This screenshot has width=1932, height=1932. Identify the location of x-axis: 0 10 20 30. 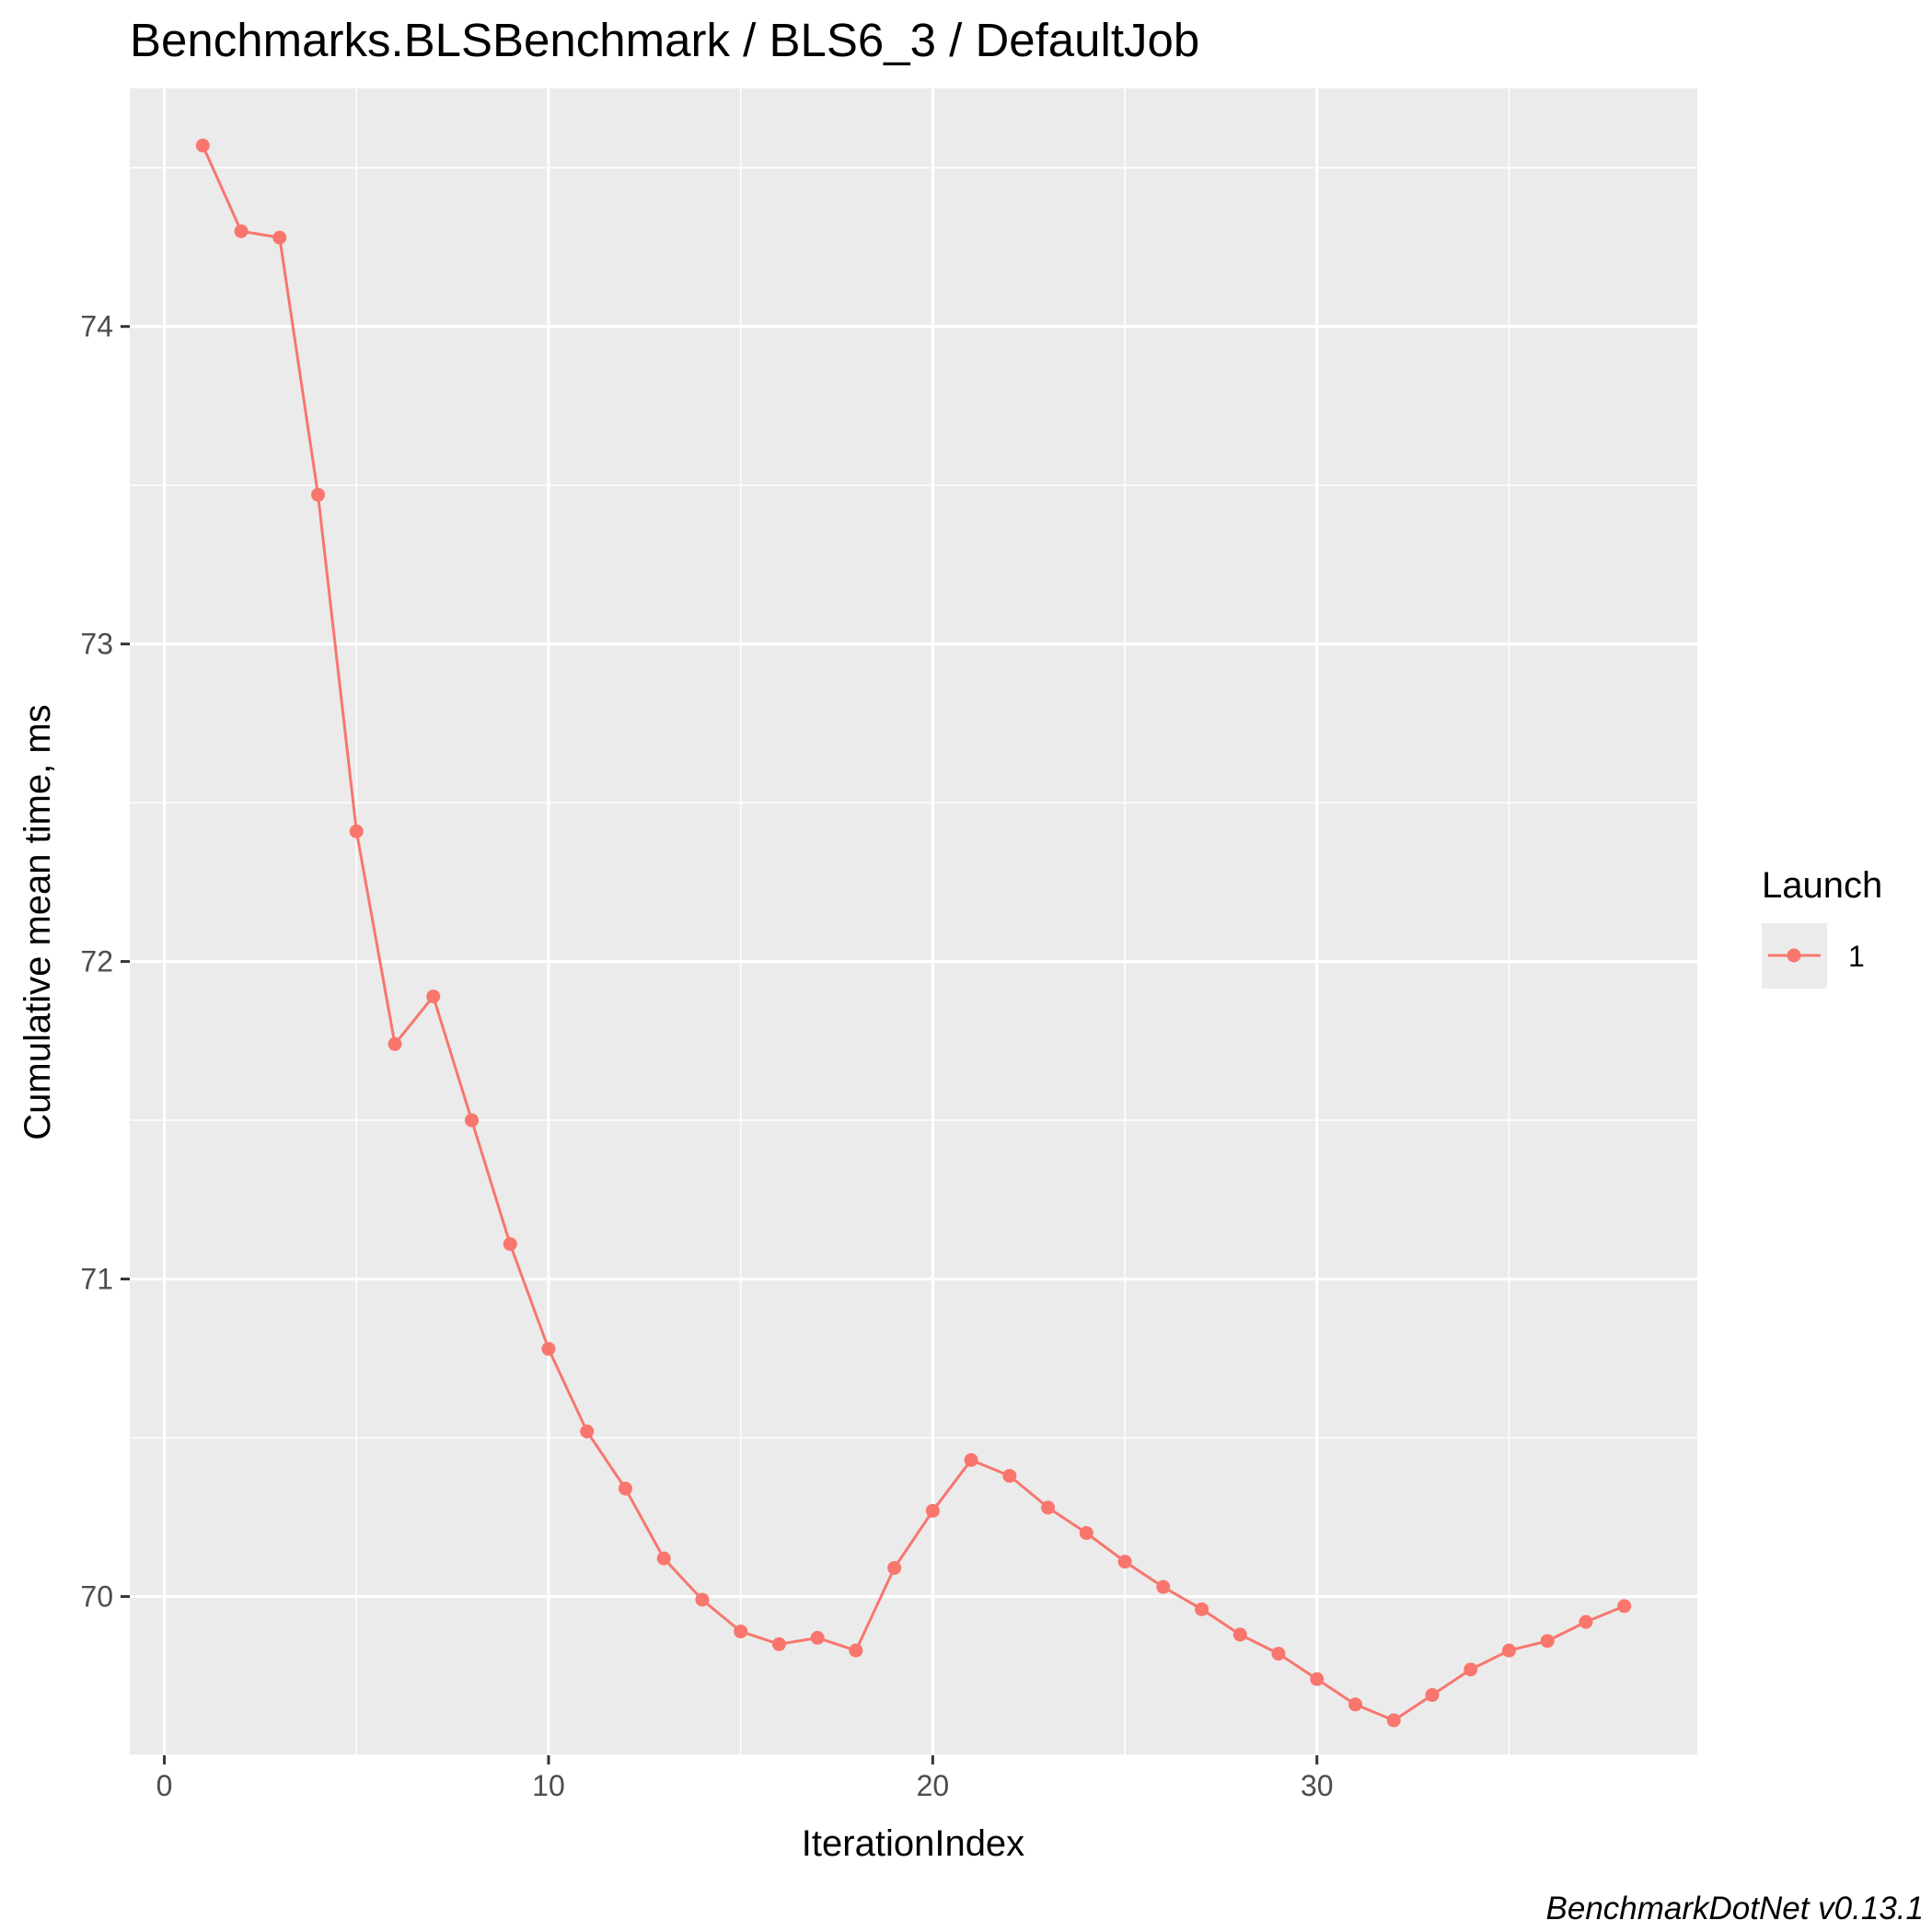
(745, 1779).